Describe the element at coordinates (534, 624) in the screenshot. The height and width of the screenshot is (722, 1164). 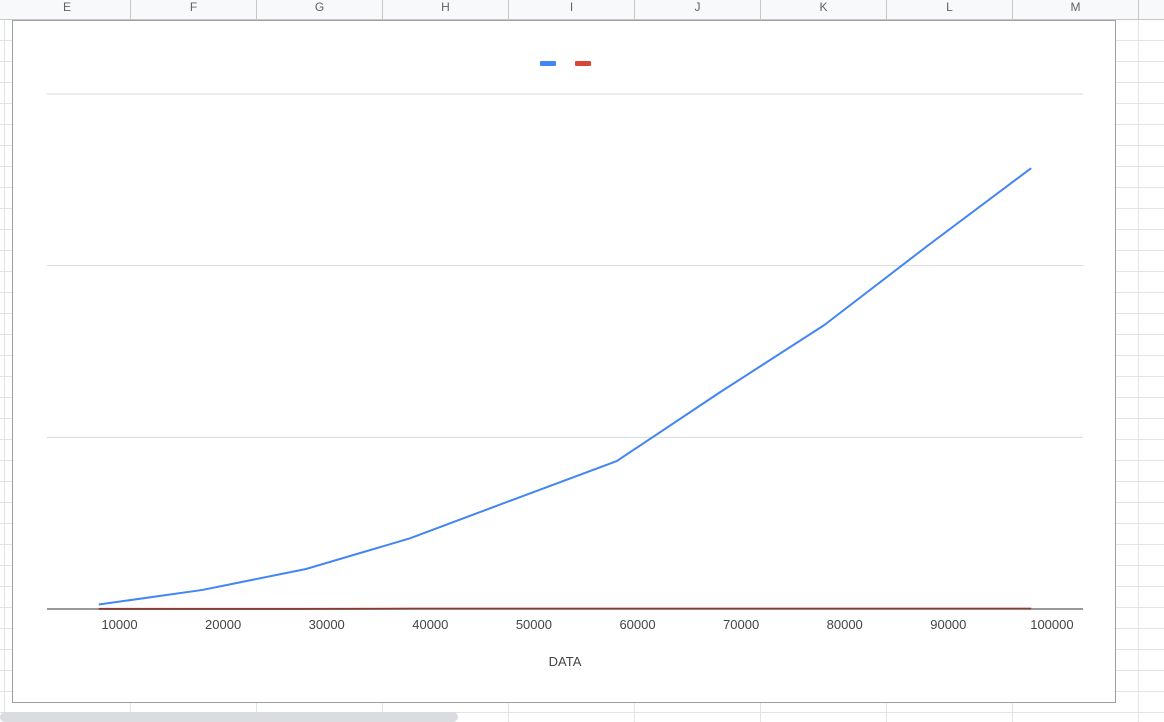
I see `x-tick-label-4: 50000` at that location.